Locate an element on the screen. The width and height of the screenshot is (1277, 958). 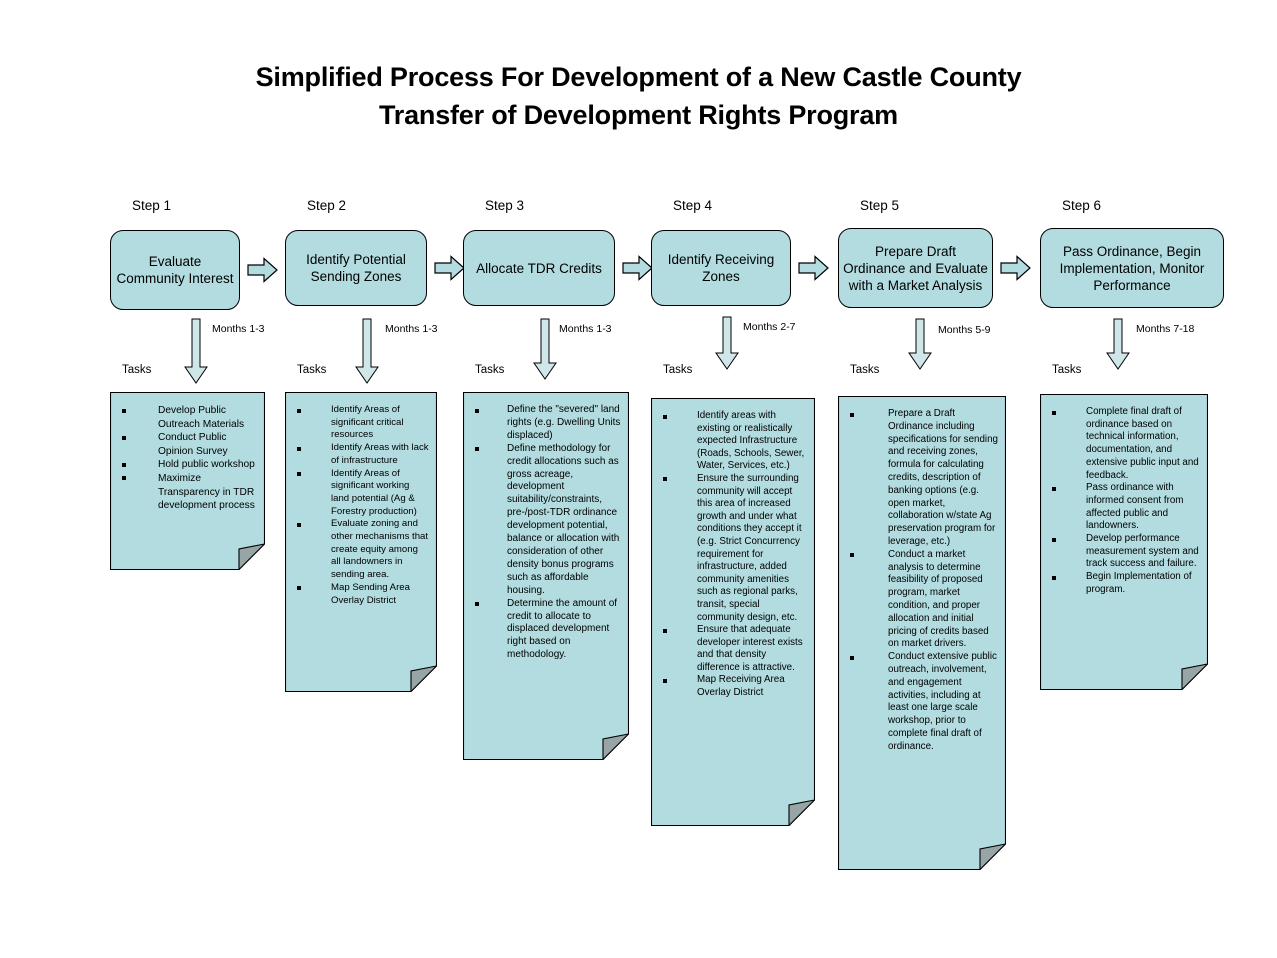
months-label-1: Months 1-3 is located at coordinates (238, 329).